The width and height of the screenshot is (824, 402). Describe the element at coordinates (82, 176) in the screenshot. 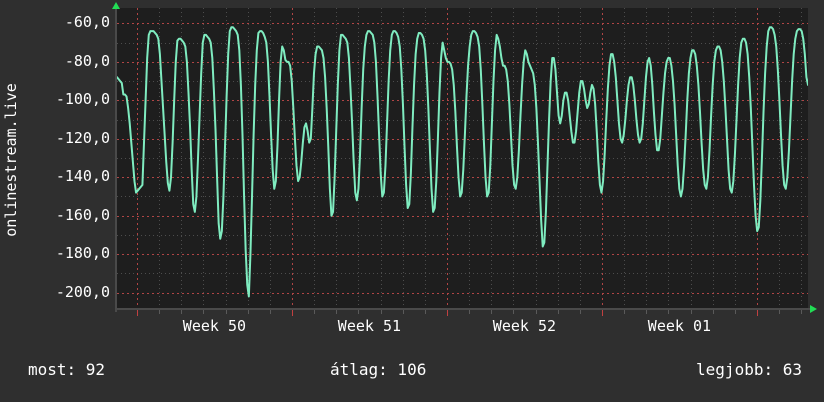

I see `y-axis-tick-label: -140,0` at that location.